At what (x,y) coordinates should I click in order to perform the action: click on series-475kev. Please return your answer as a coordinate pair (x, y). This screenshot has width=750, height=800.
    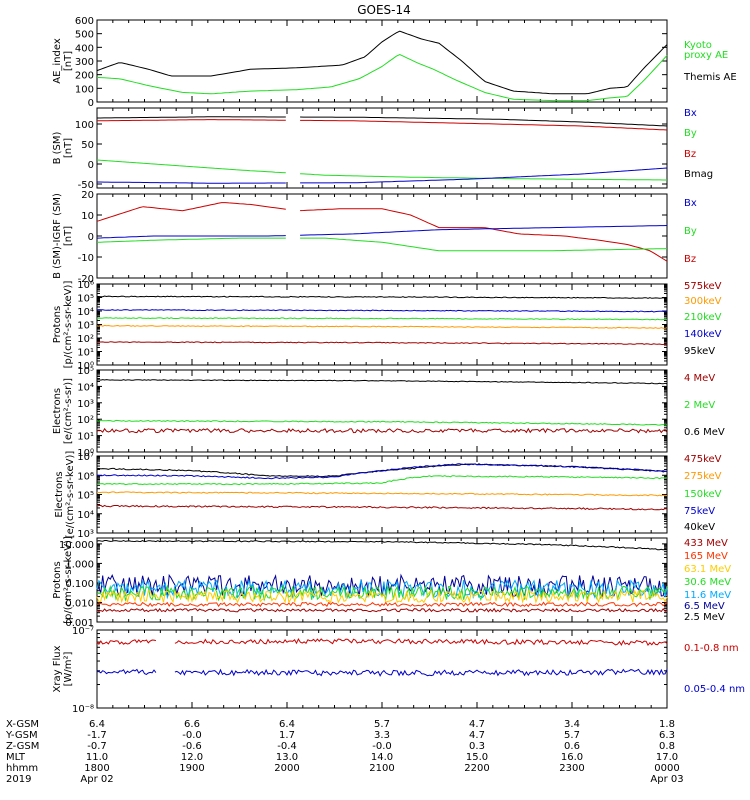
    Looking at the image, I should click on (382, 507).